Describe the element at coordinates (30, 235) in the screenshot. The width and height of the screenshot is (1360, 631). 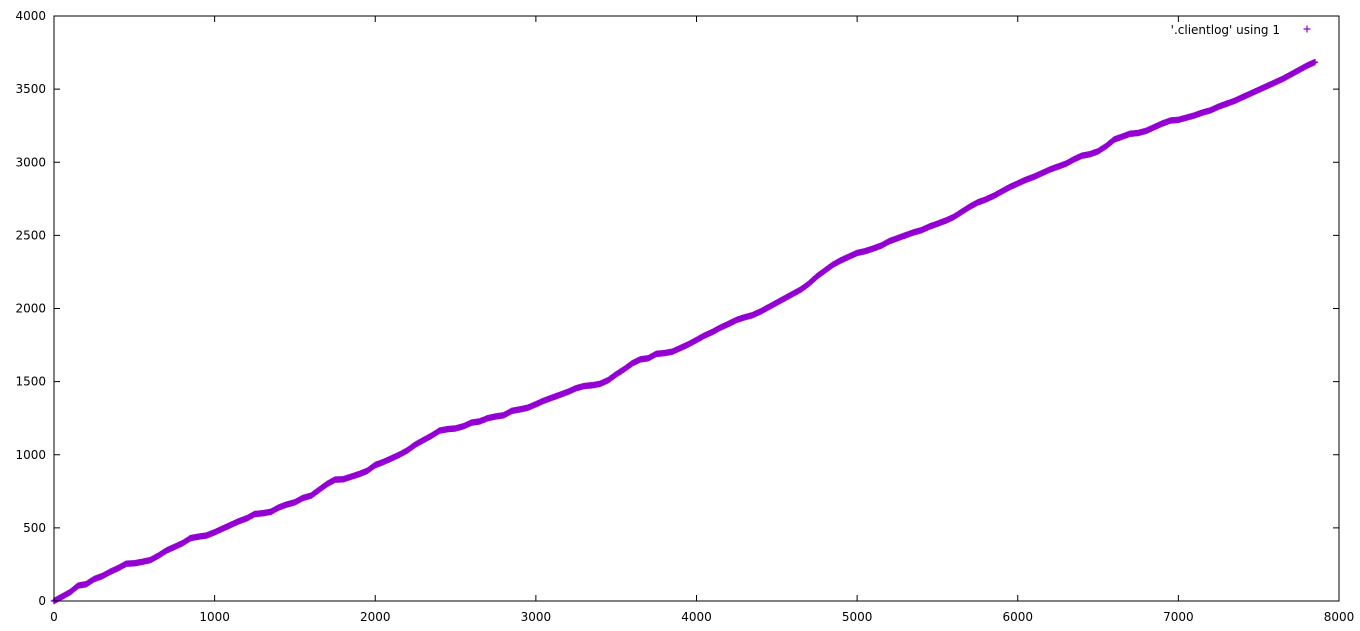
I see `y-tick-label: 2500` at that location.